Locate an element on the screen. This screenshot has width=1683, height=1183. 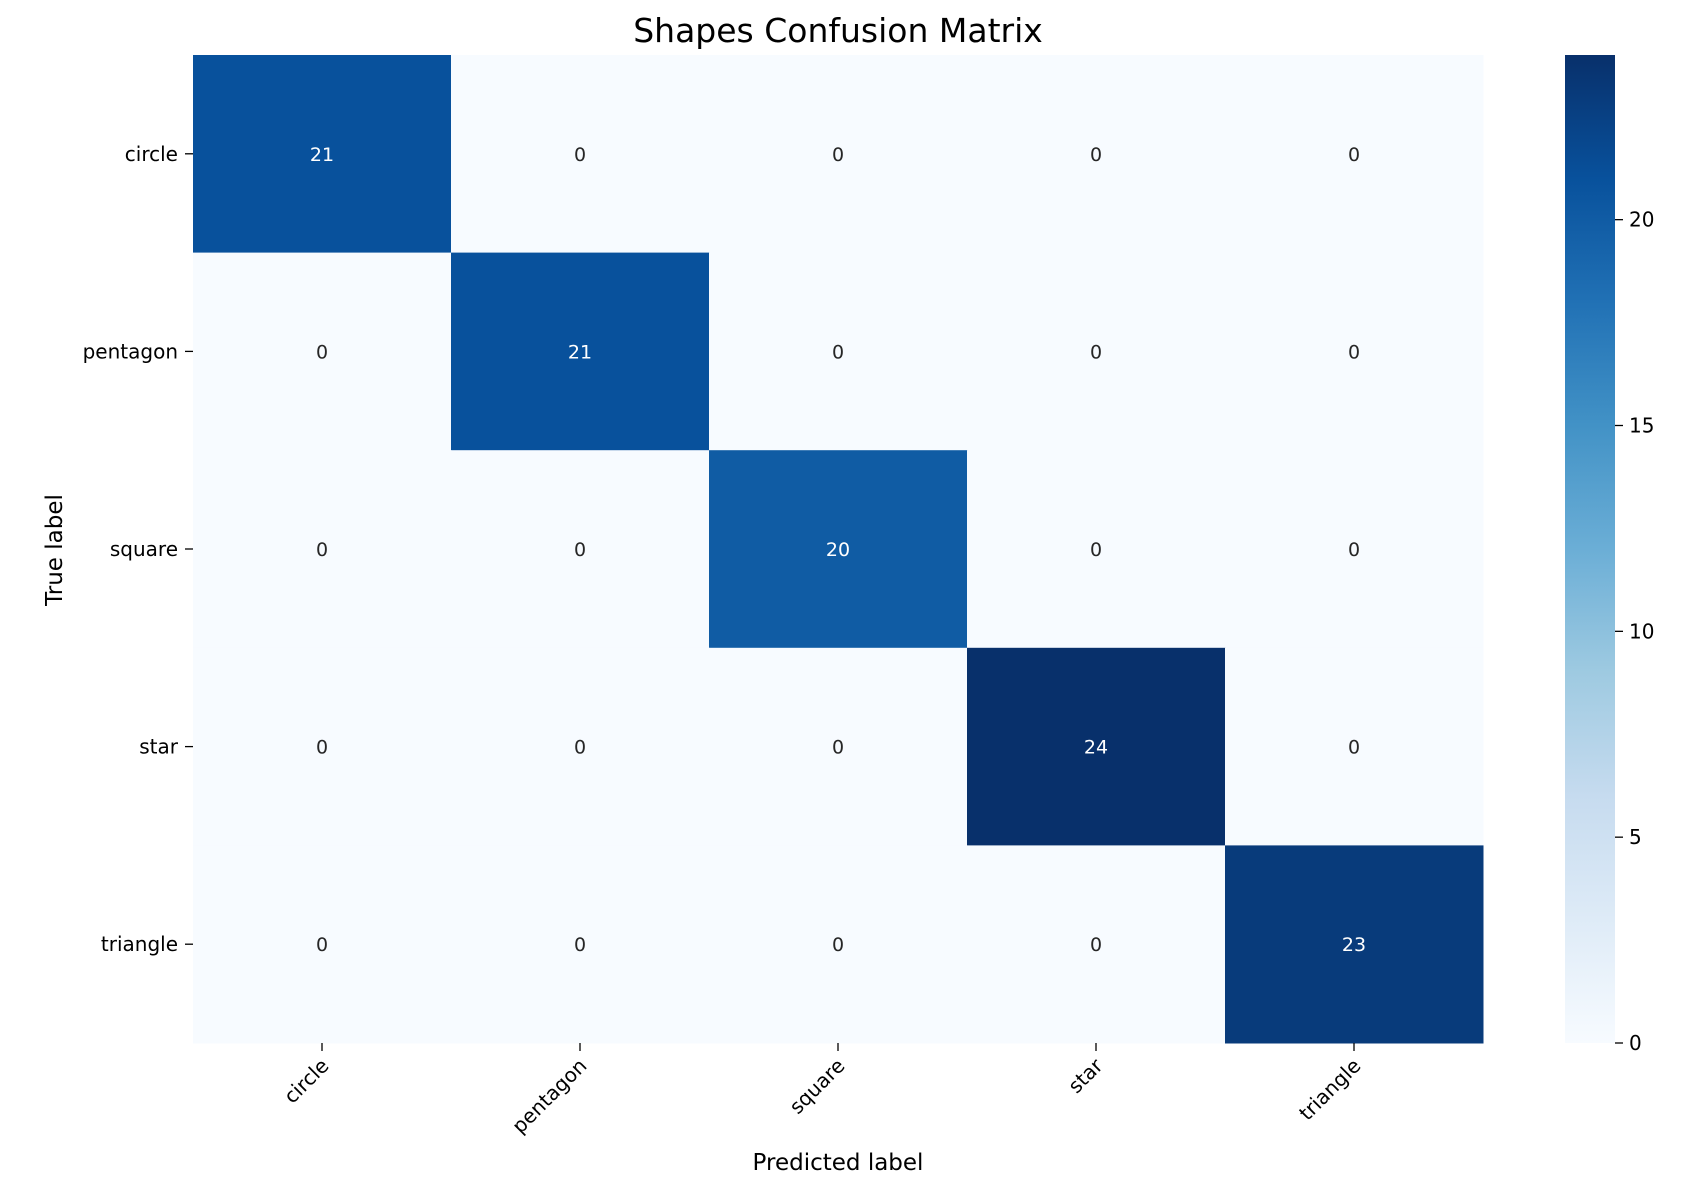
heatmap-cell-pentagon-circle is located at coordinates (322, 351).